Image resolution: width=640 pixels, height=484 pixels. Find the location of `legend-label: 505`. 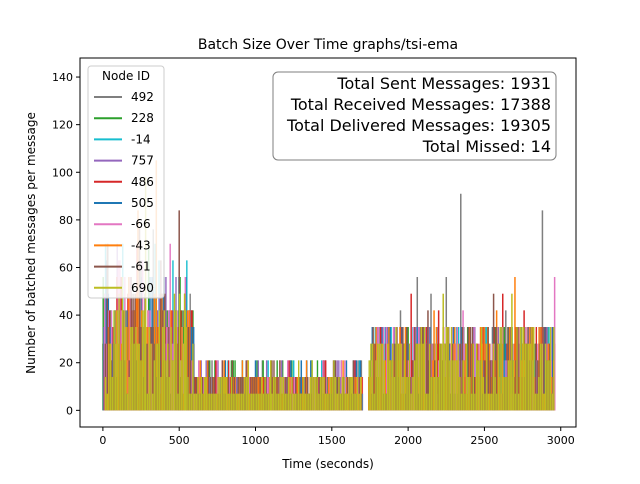

legend-label: 505 is located at coordinates (142, 203).